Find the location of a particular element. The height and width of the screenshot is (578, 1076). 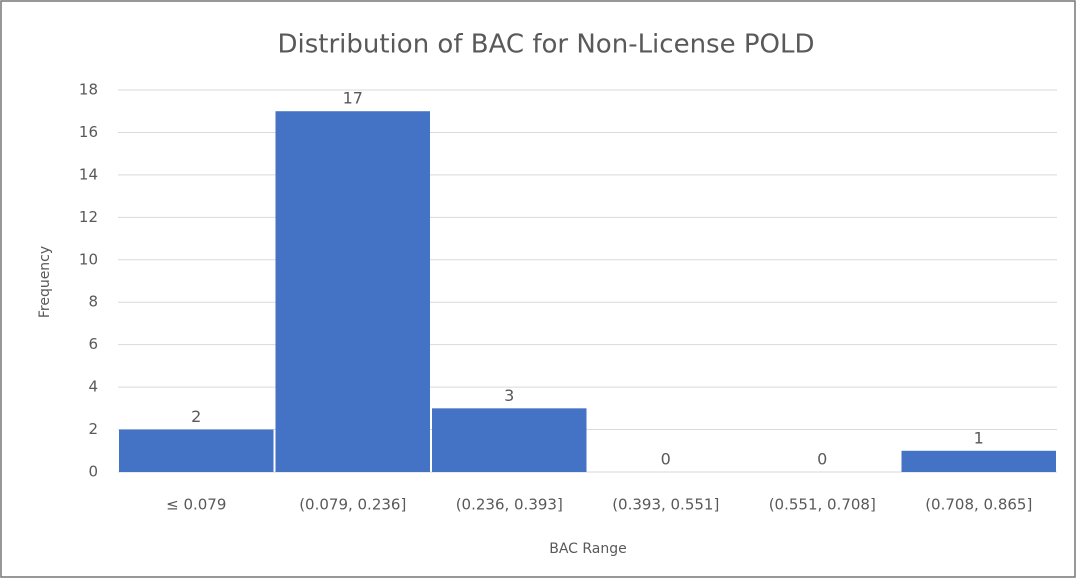

data-label: 17 is located at coordinates (353, 98).